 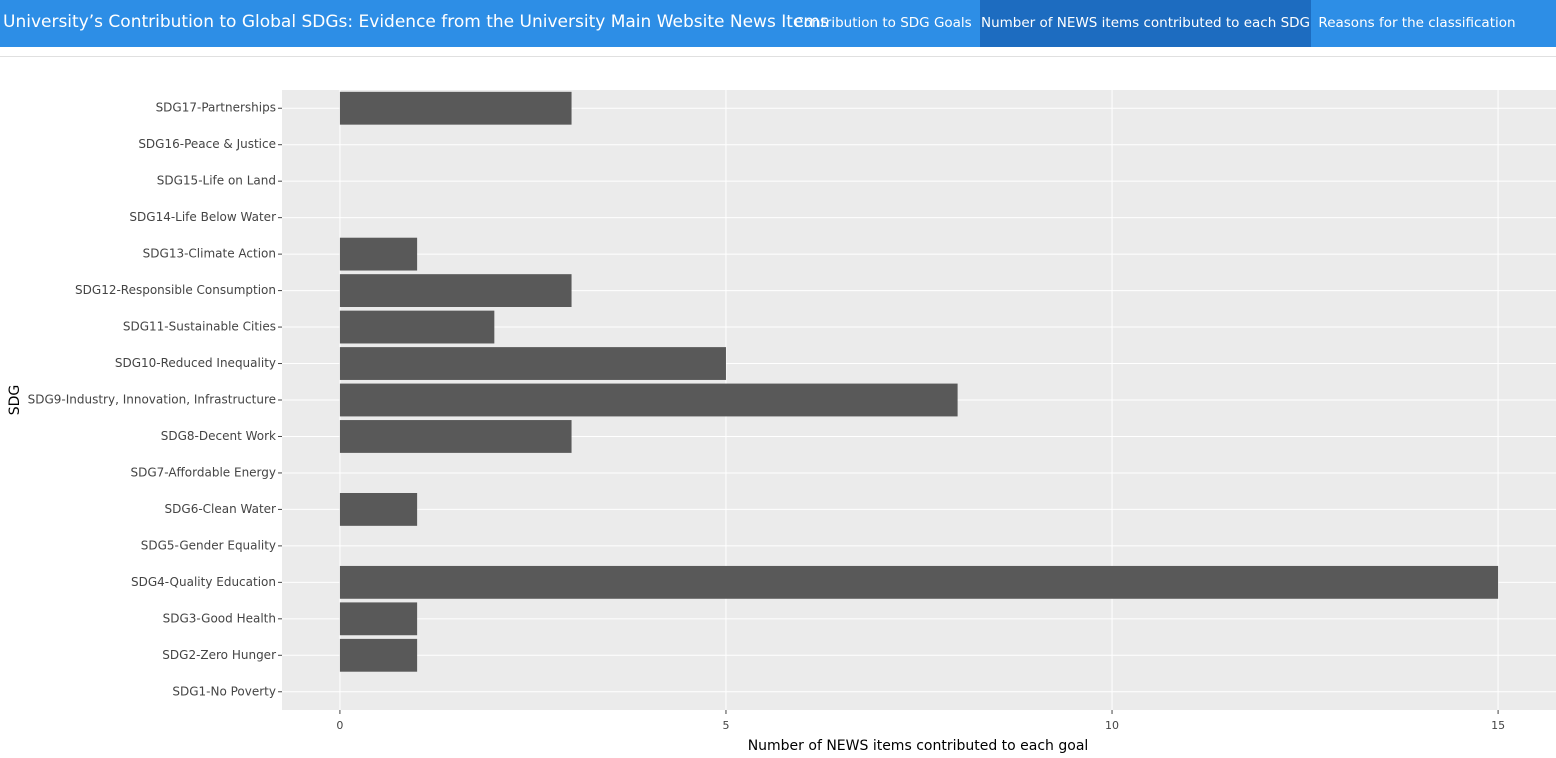 What do you see at coordinates (221, 509) in the screenshot?
I see `y-tick-label: SDG6-Clean Water` at bounding box center [221, 509].